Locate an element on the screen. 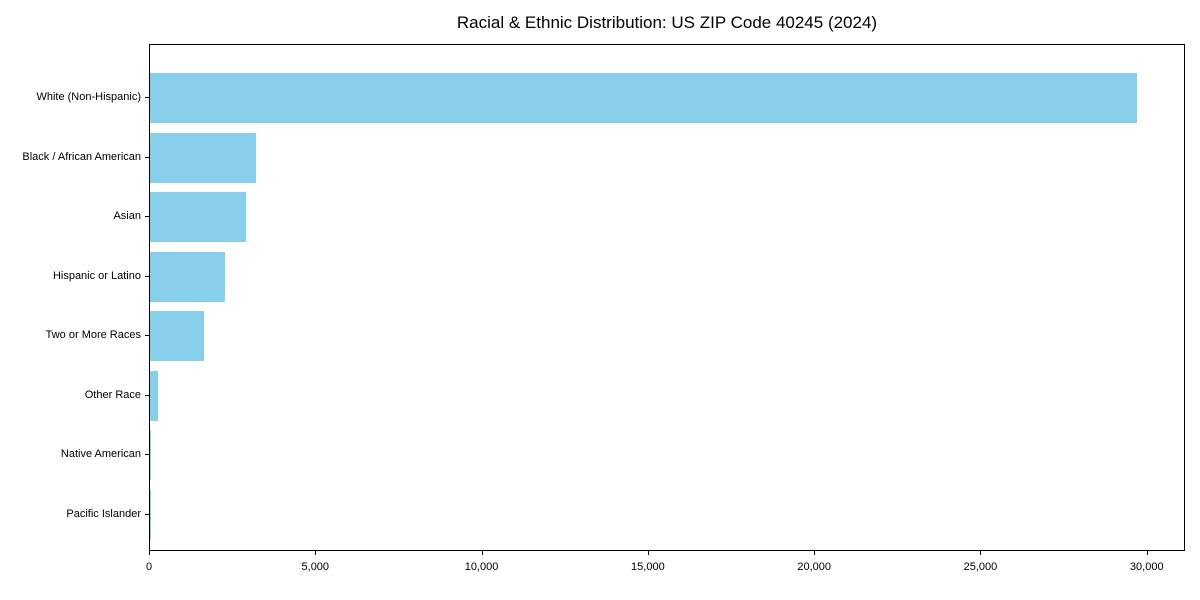 Image resolution: width=1200 pixels, height=600 pixels. x-tick-label: 15,000 is located at coordinates (648, 567).